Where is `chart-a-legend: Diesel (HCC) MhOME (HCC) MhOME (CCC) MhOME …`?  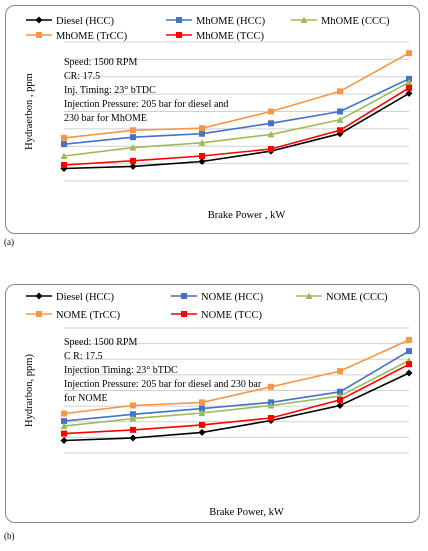
chart-a-legend: Diesel (HCC) MhOME (HCC) MhOME (CCC) MhOME … is located at coordinates (208, 29).